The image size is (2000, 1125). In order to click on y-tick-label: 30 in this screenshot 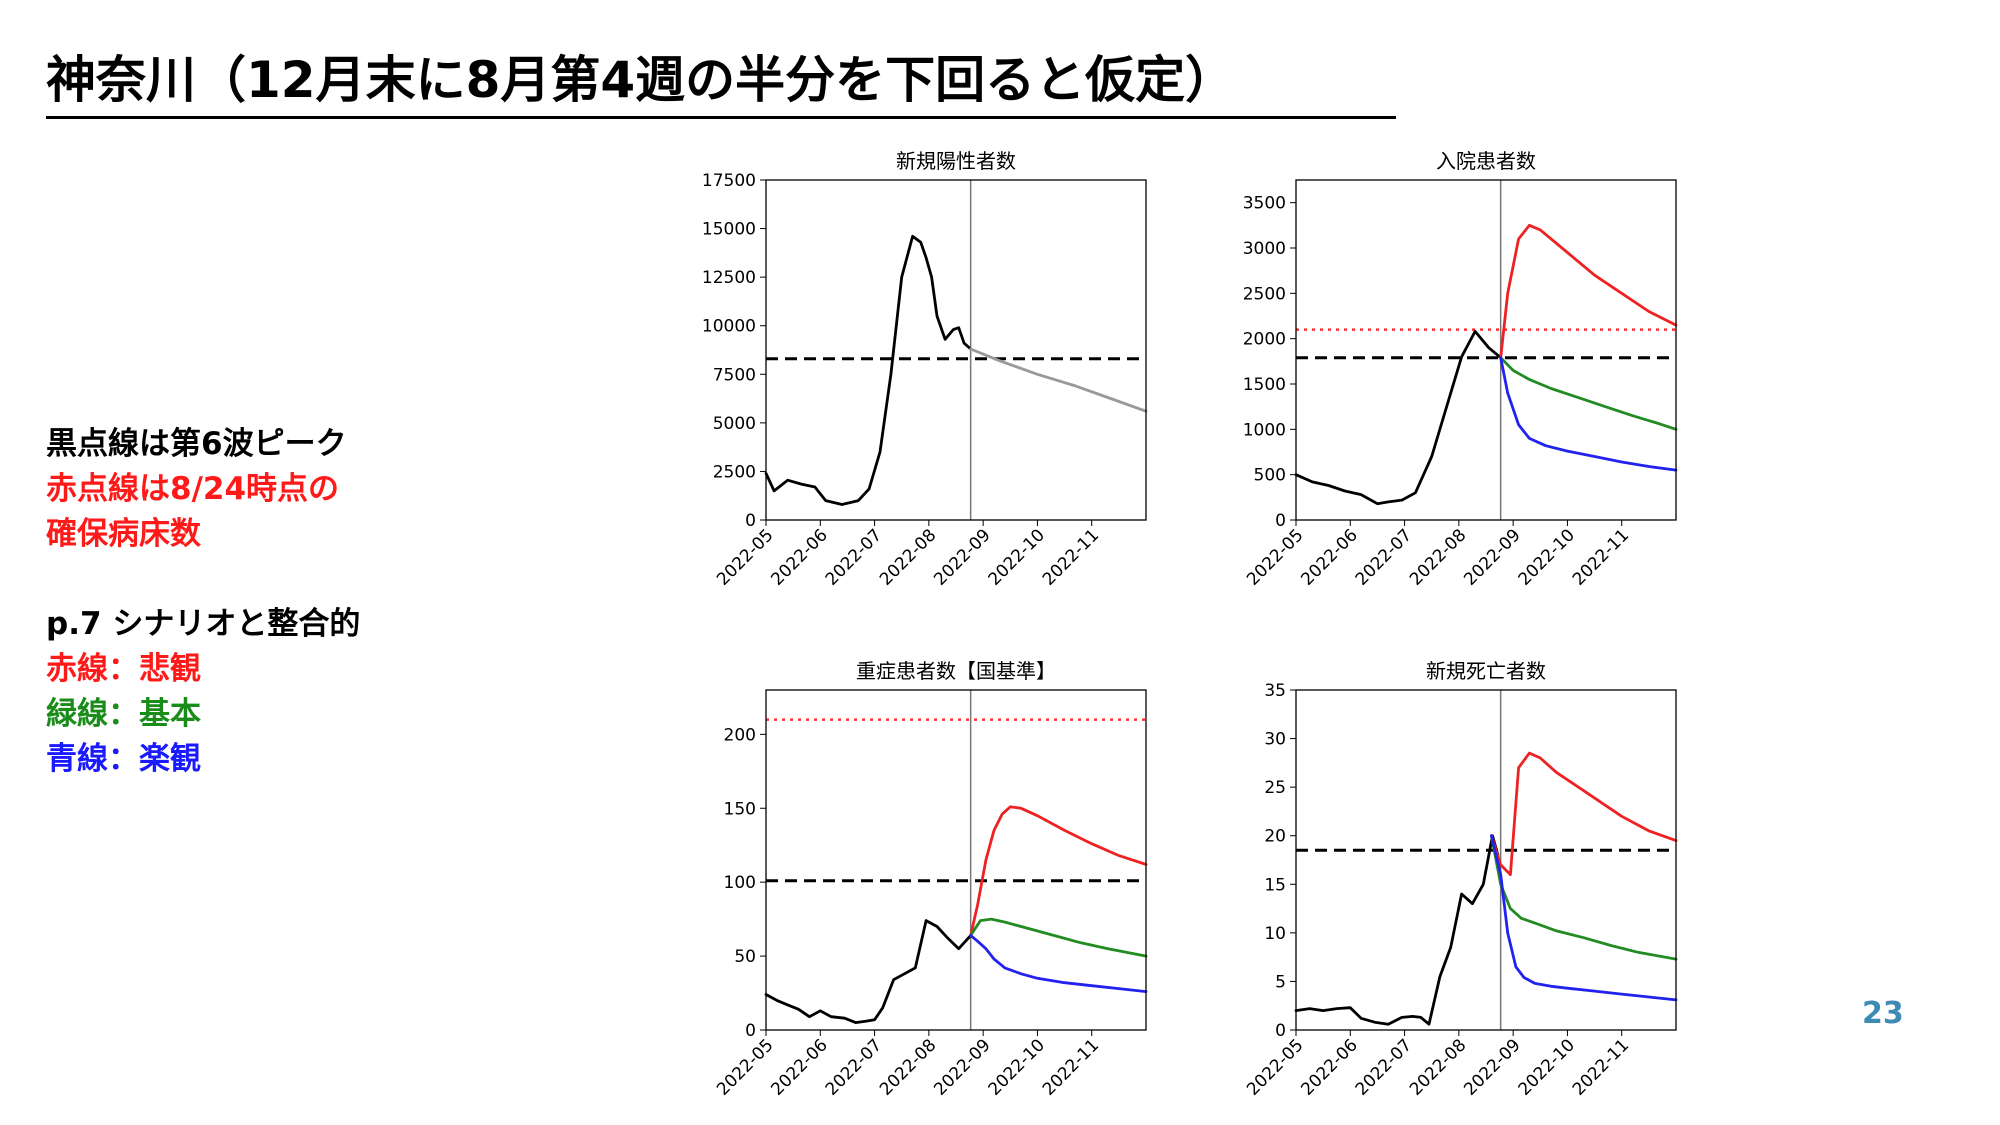, I will do `click(1275, 740)`.